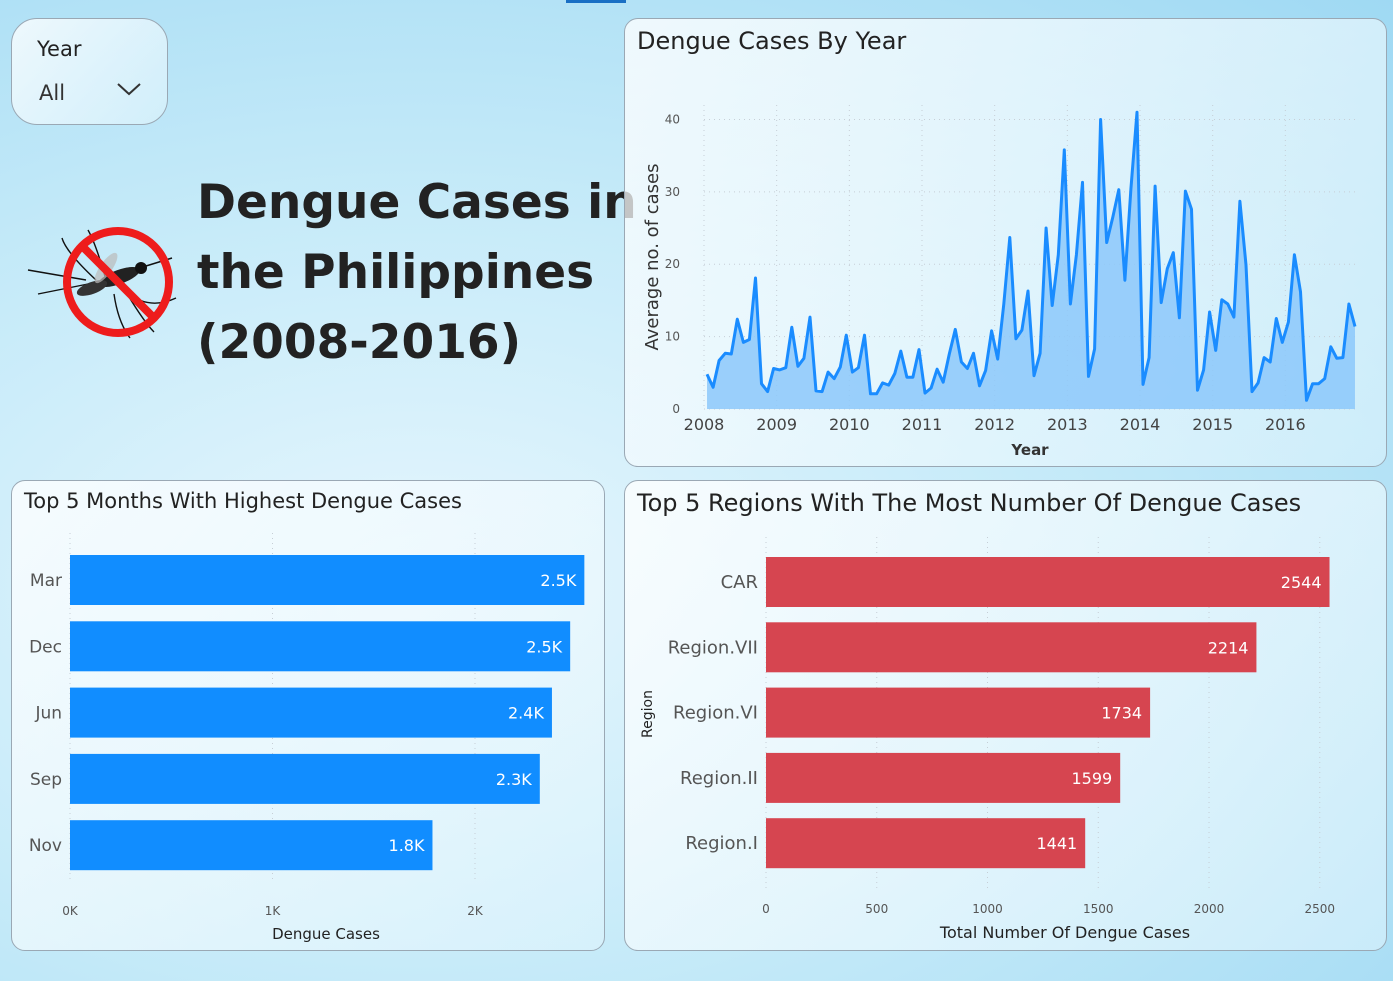  What do you see at coordinates (672, 192) in the screenshot?
I see `y-tick-label: 30` at bounding box center [672, 192].